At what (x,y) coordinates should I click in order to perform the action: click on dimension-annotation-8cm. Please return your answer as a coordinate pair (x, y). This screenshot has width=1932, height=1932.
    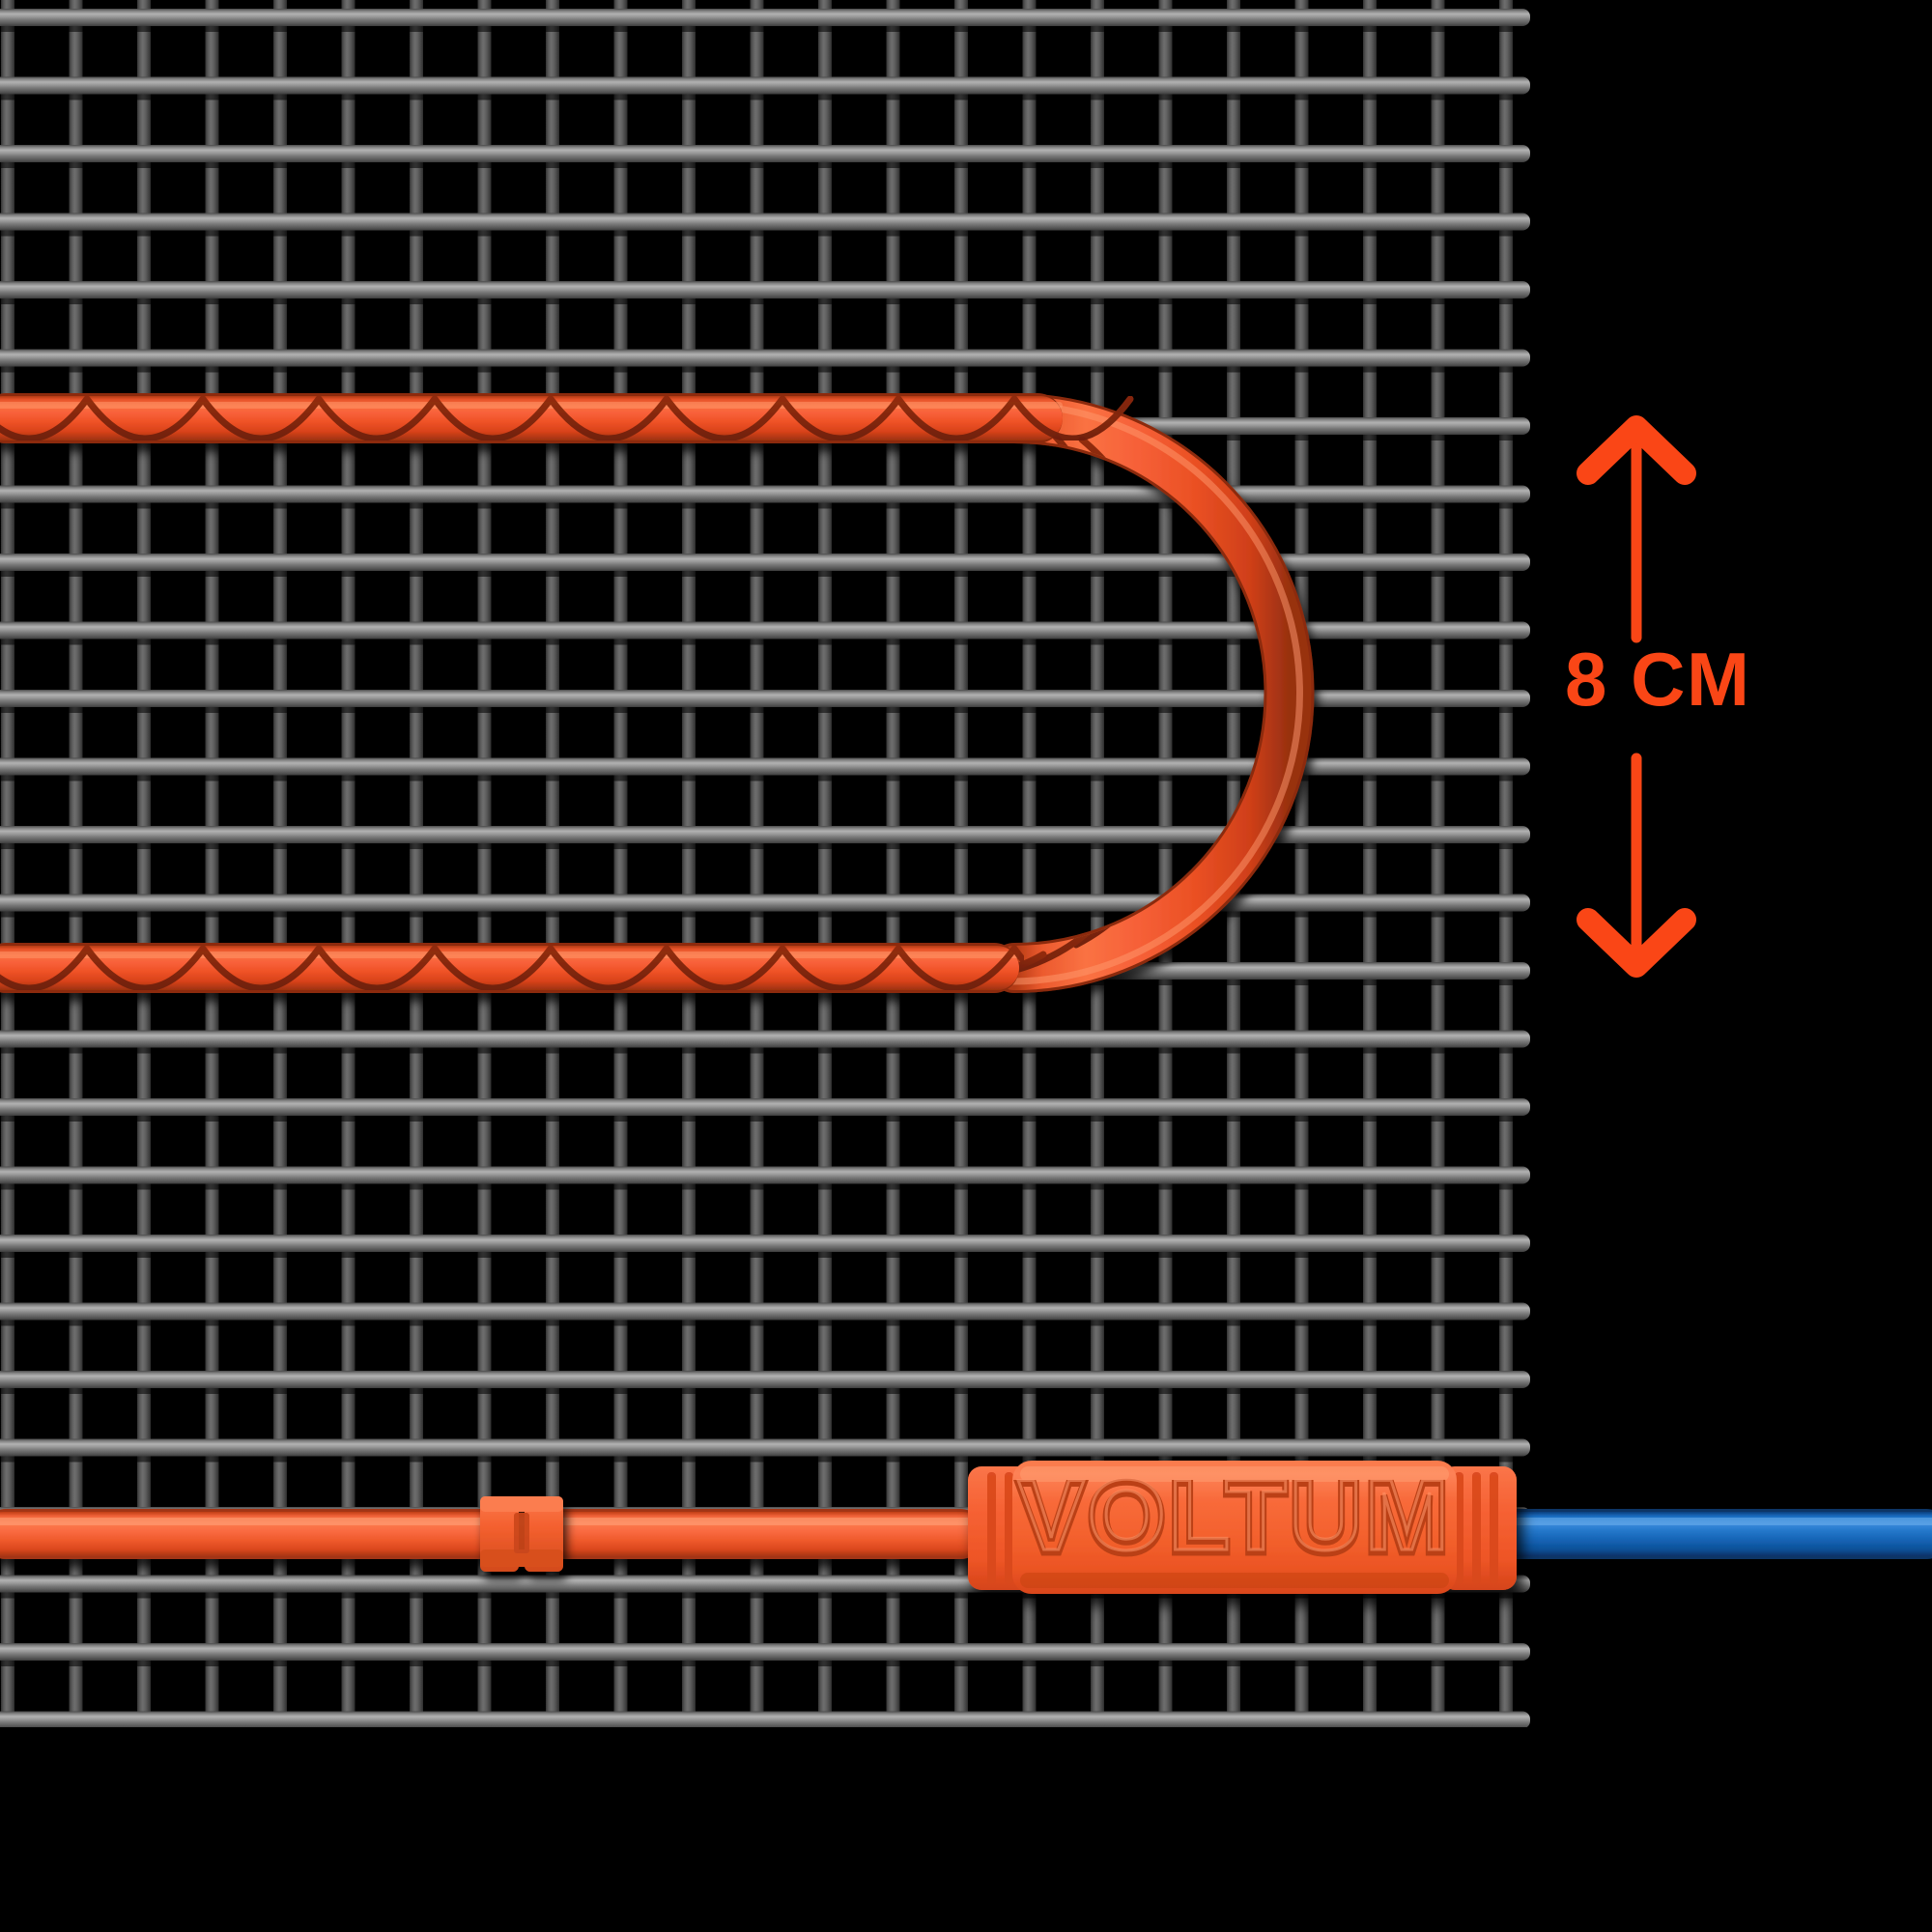
    Looking at the image, I should click on (1636, 696).